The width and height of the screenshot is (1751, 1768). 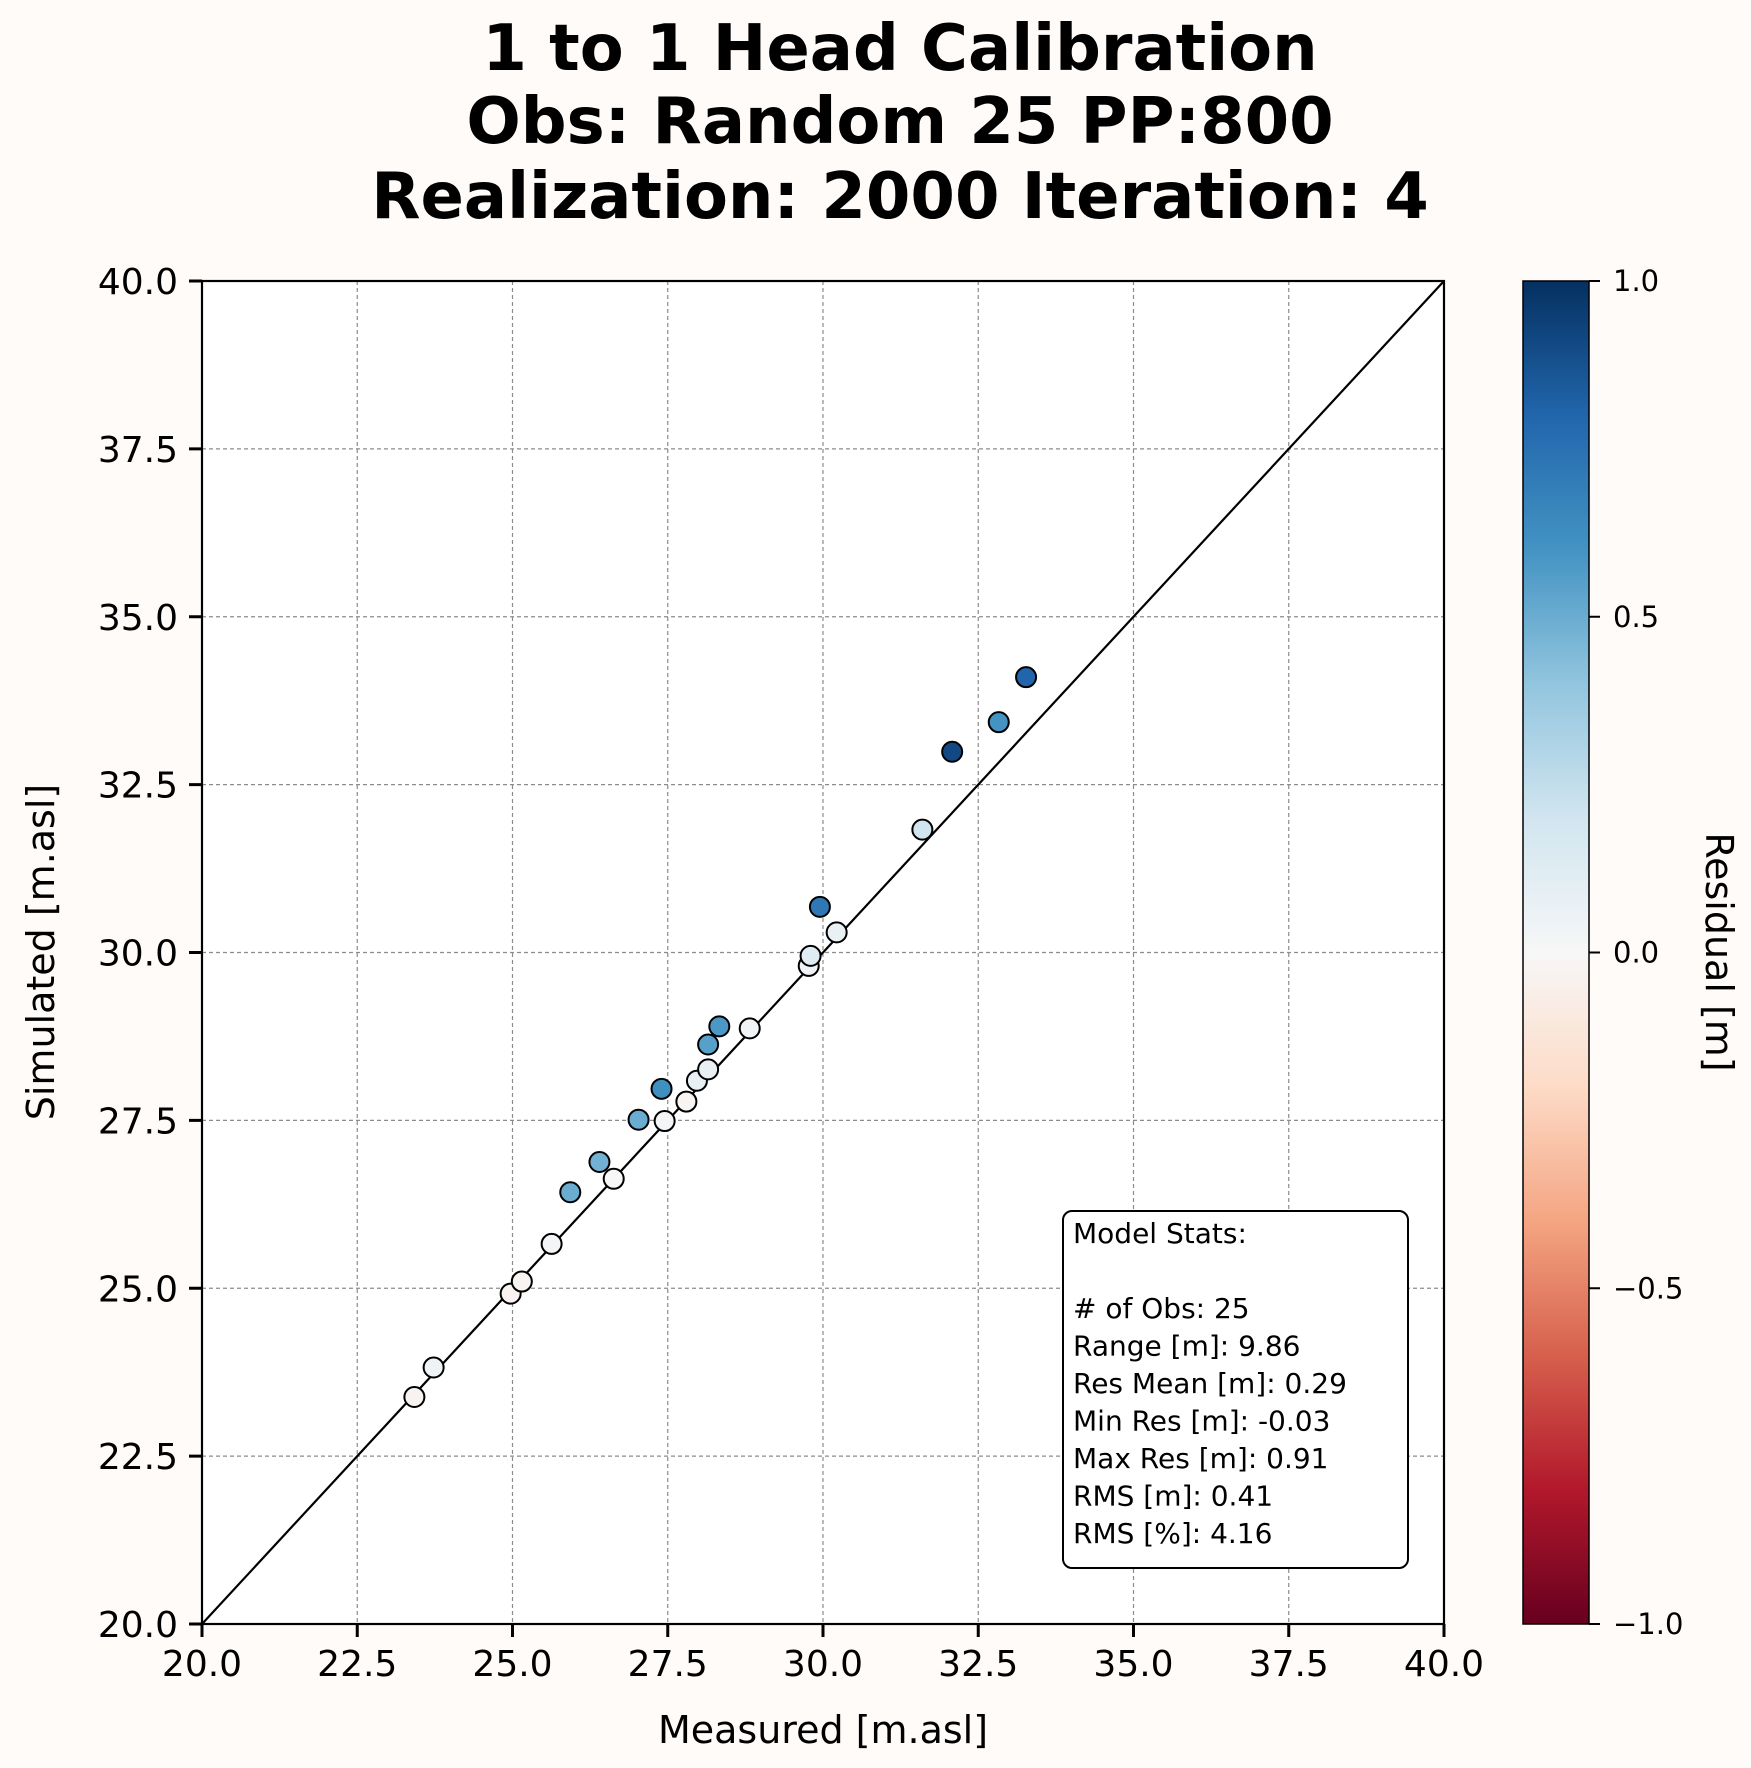 I want to click on x-tick-label: 25.0, so click(x=512, y=1664).